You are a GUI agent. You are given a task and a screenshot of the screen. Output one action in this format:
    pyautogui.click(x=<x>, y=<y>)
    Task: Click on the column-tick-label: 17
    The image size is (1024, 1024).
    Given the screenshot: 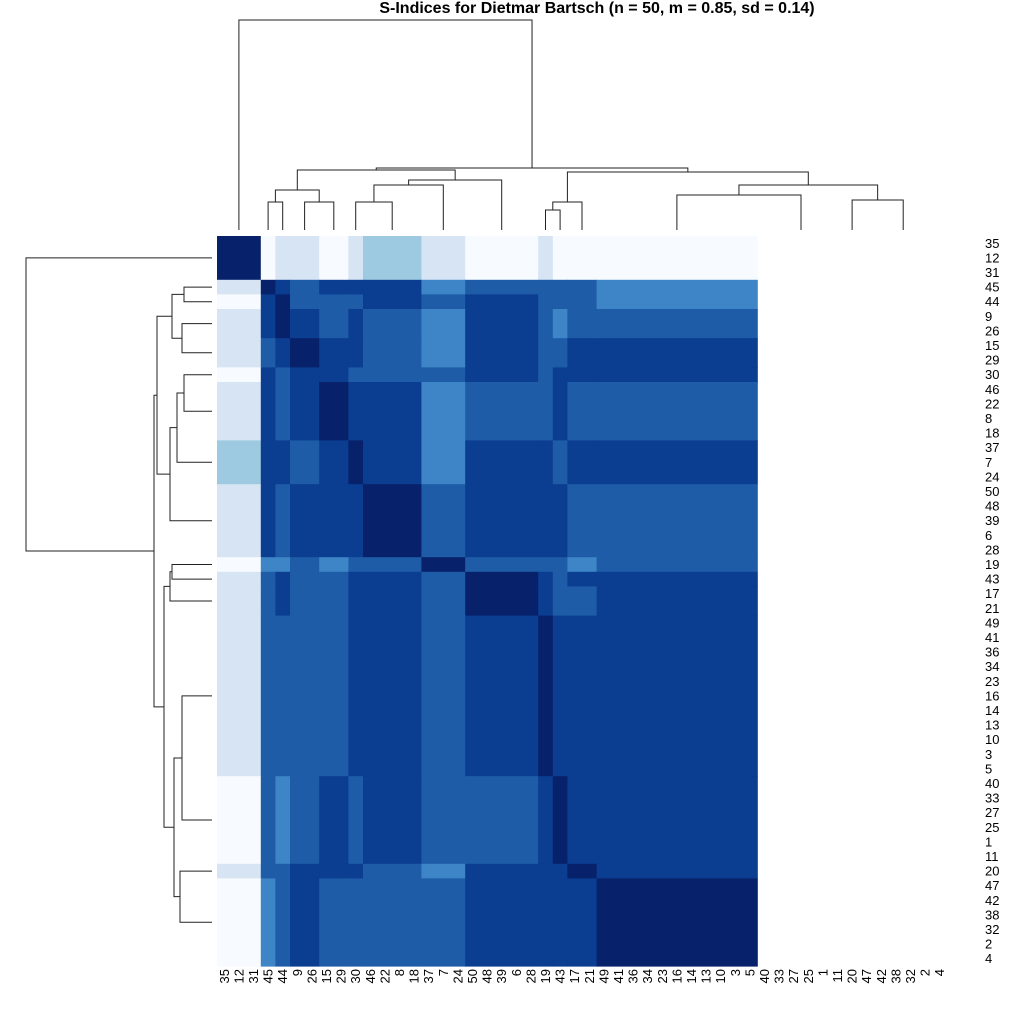 What is the action you would take?
    pyautogui.click(x=574, y=976)
    